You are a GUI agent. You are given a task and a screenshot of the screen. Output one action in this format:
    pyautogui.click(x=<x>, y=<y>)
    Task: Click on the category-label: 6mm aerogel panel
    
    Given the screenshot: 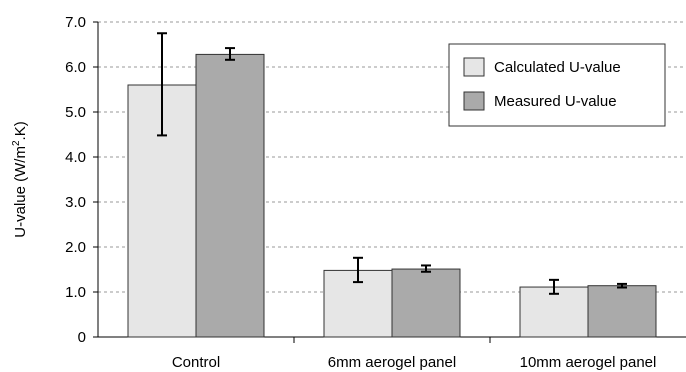 What is the action you would take?
    pyautogui.click(x=392, y=362)
    